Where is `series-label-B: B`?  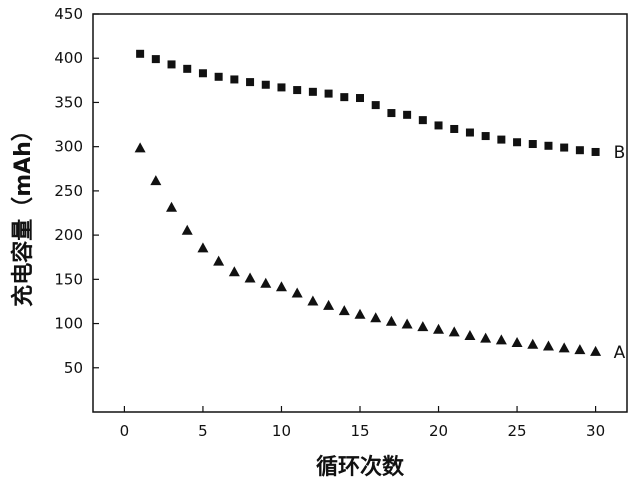
series-label-B: B is located at coordinates (620, 153).